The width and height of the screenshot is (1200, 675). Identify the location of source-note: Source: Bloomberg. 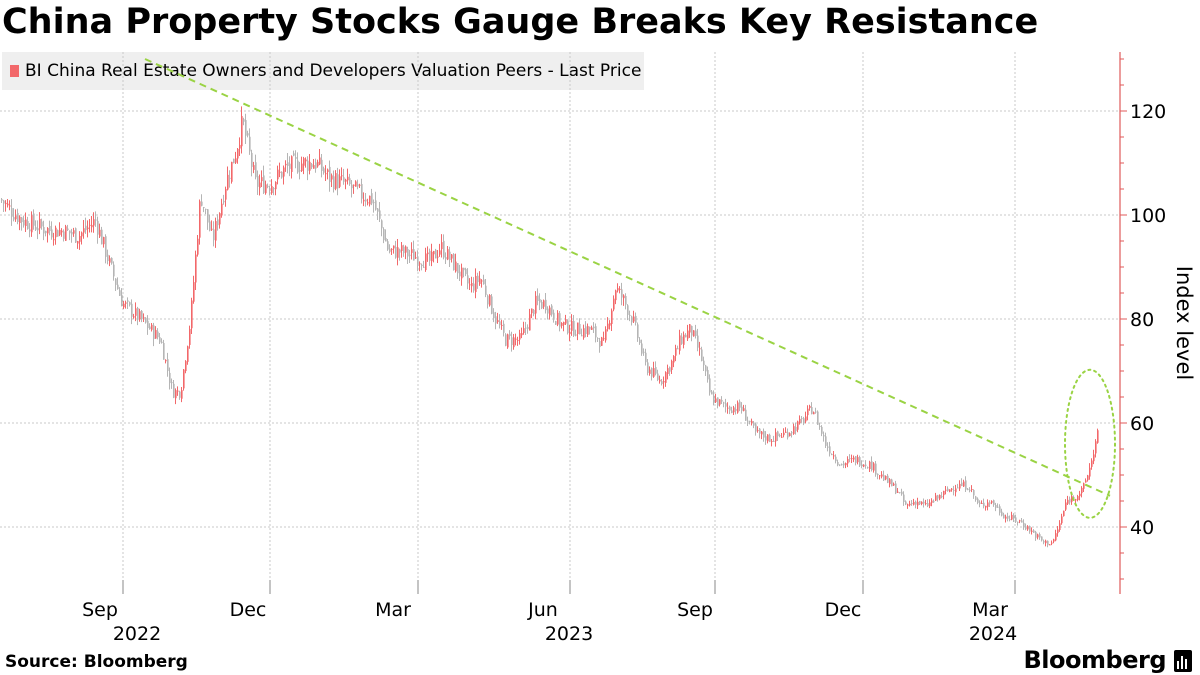
(96, 662).